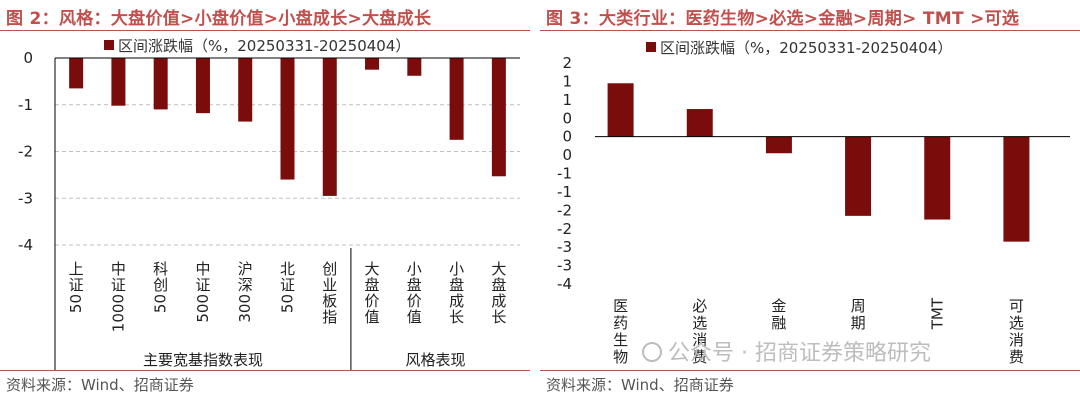 The width and height of the screenshot is (1080, 401). Describe the element at coordinates (778, 314) in the screenshot. I see `x-category-label: 金融` at that location.